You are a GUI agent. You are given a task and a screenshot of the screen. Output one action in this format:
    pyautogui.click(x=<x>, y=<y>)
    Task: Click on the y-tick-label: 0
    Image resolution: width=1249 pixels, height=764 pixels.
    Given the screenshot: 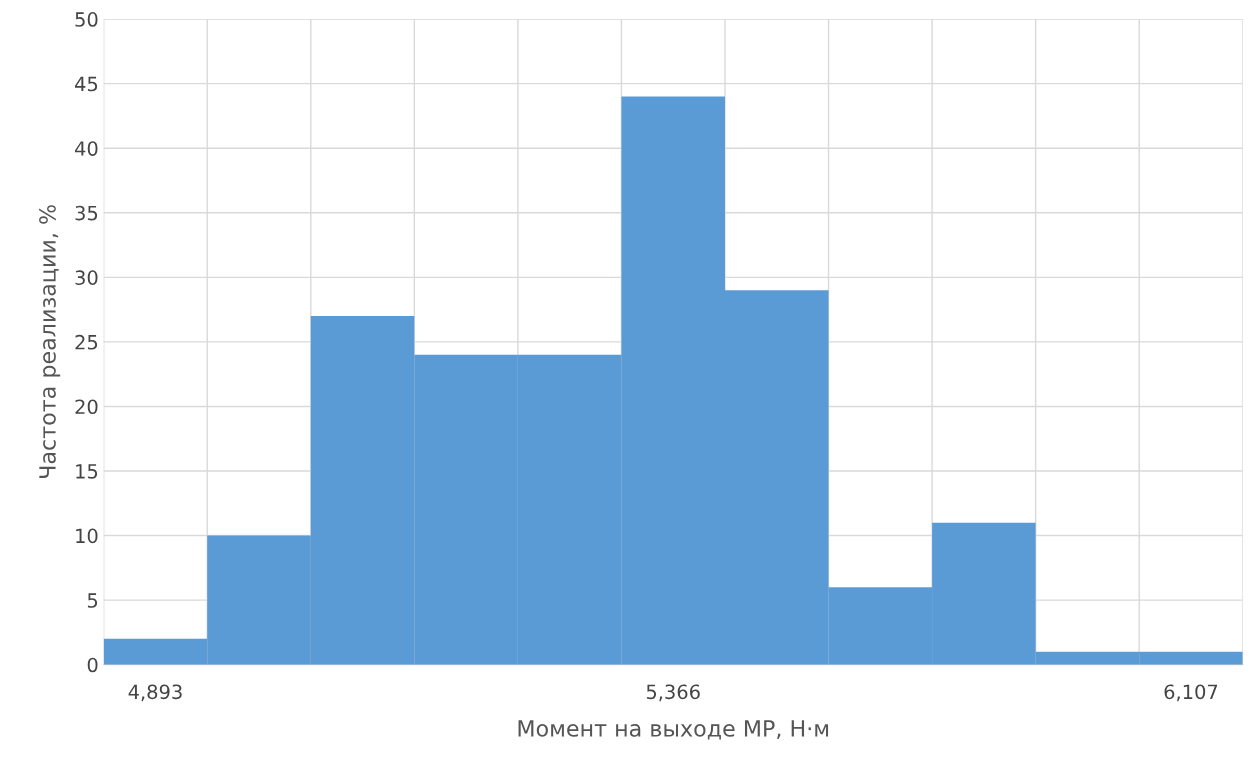 What is the action you would take?
    pyautogui.click(x=92, y=665)
    